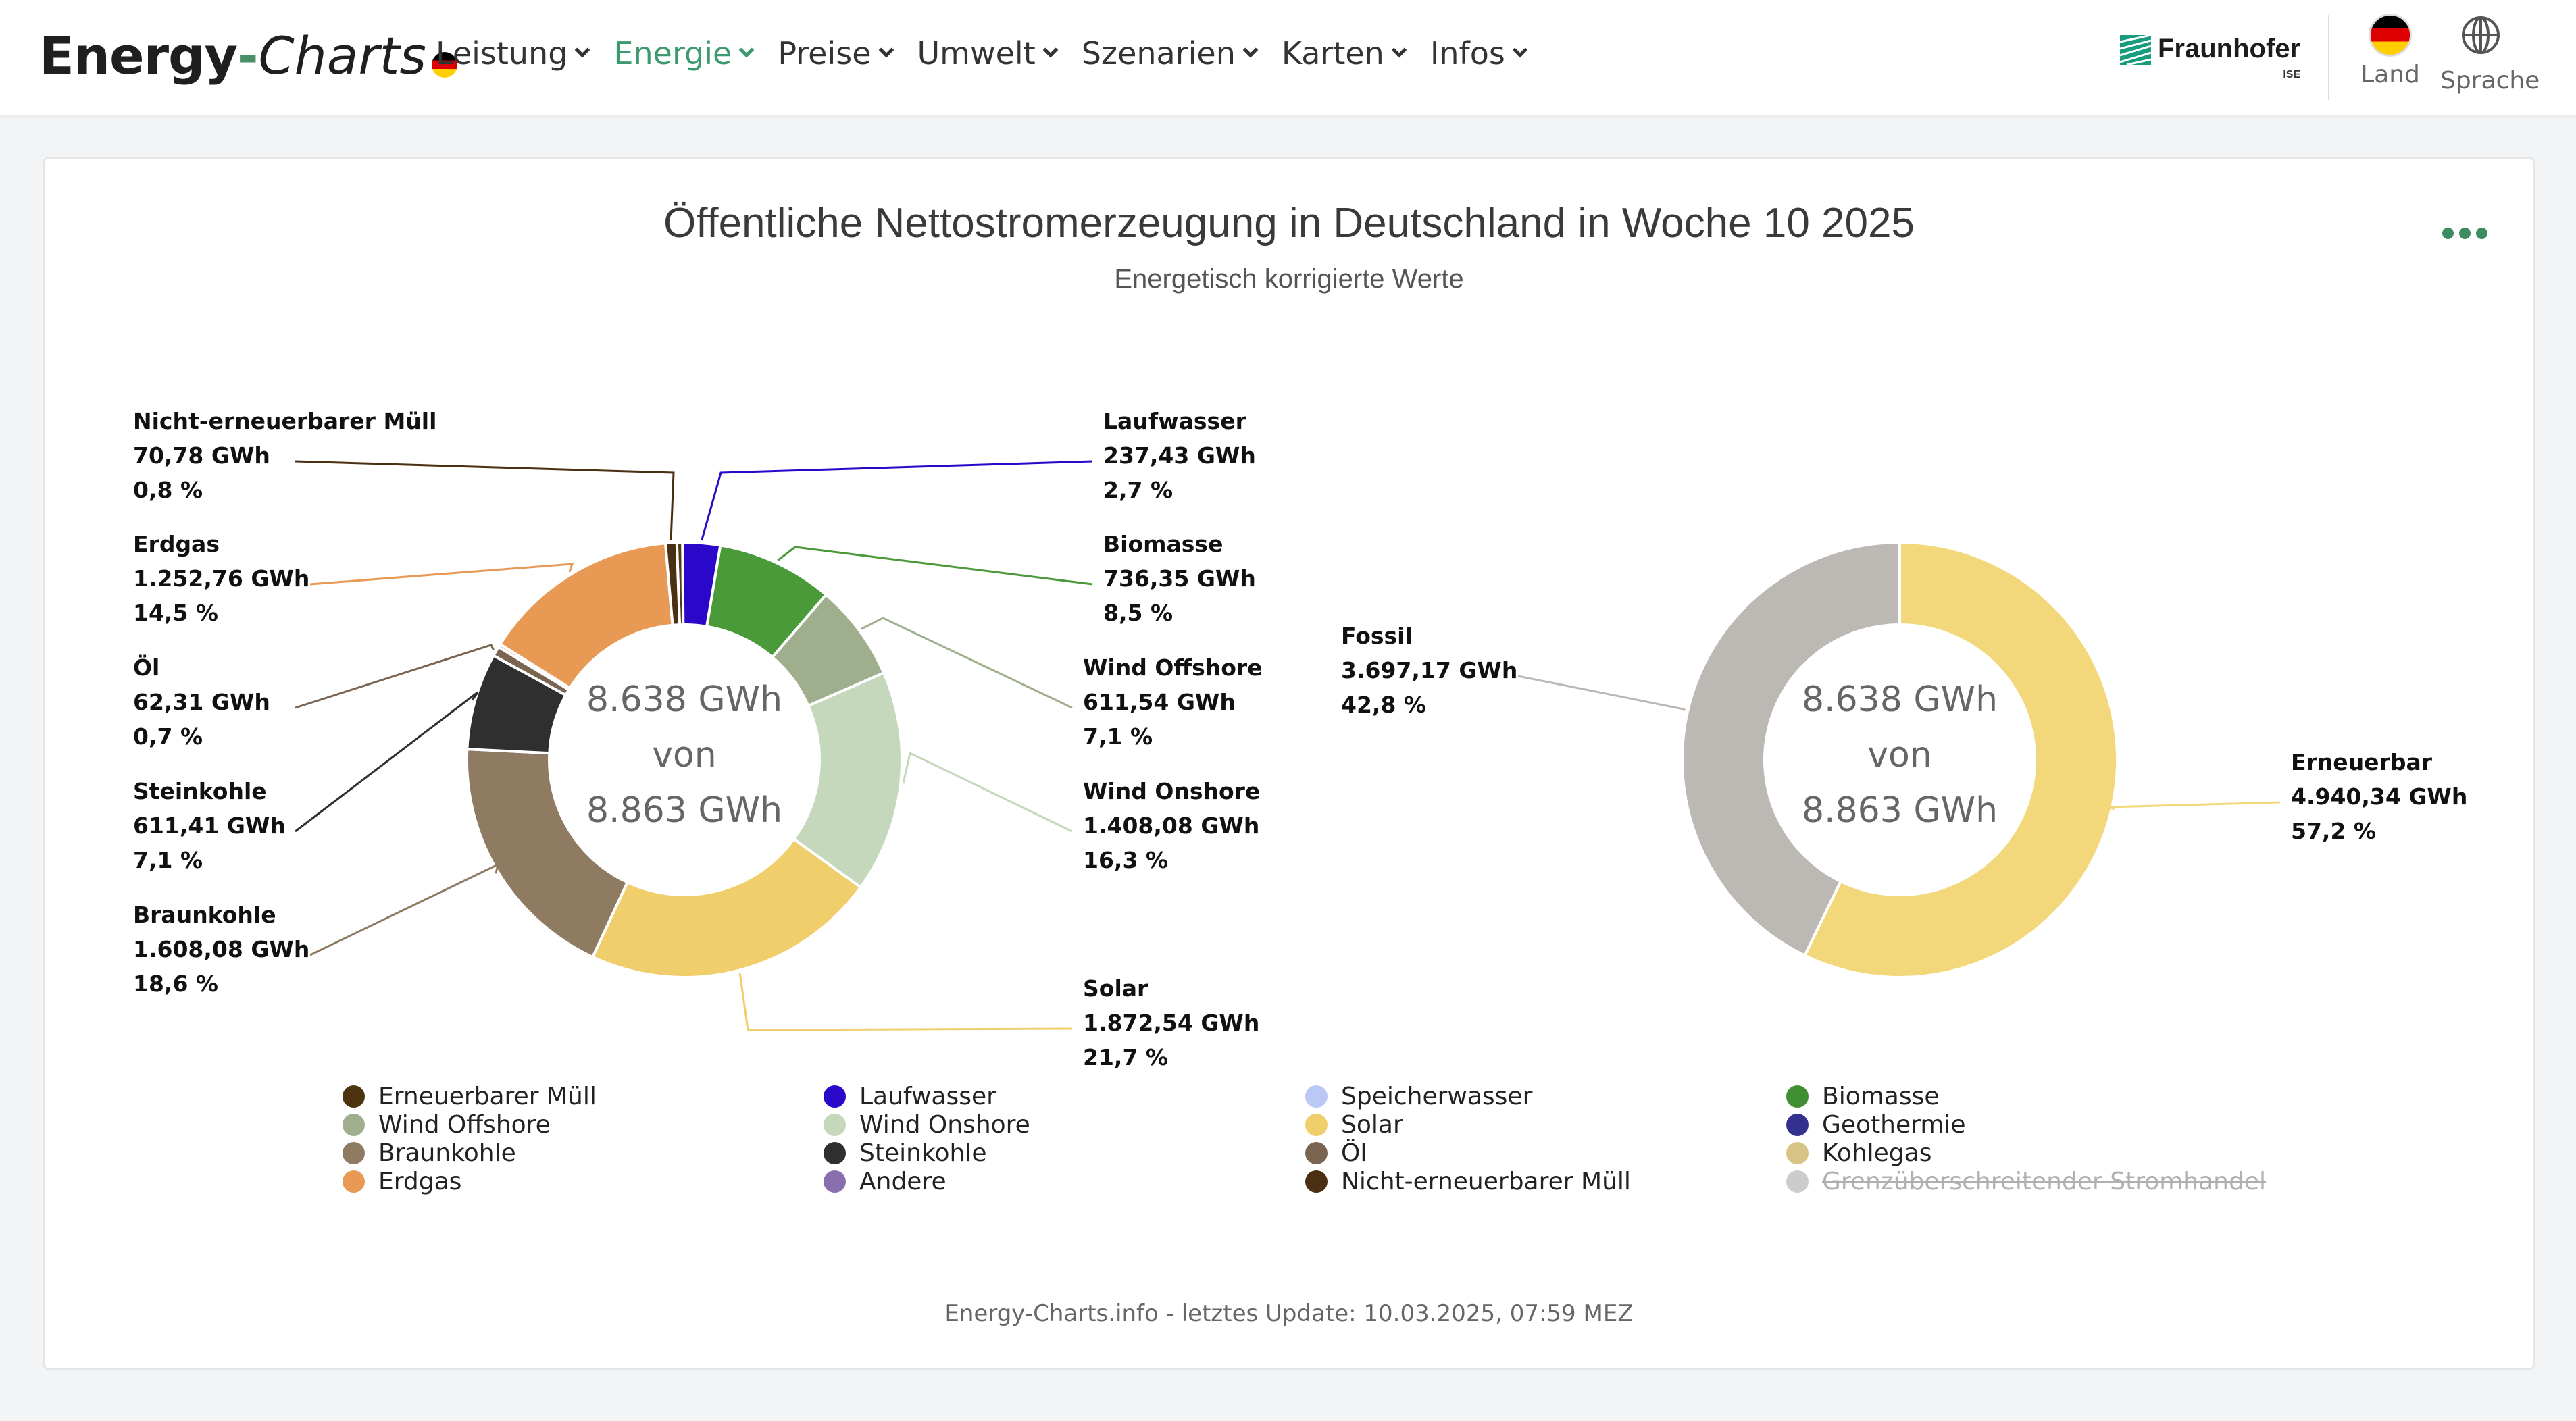  I want to click on slice-label-value: 611,41 GWh, so click(209, 825).